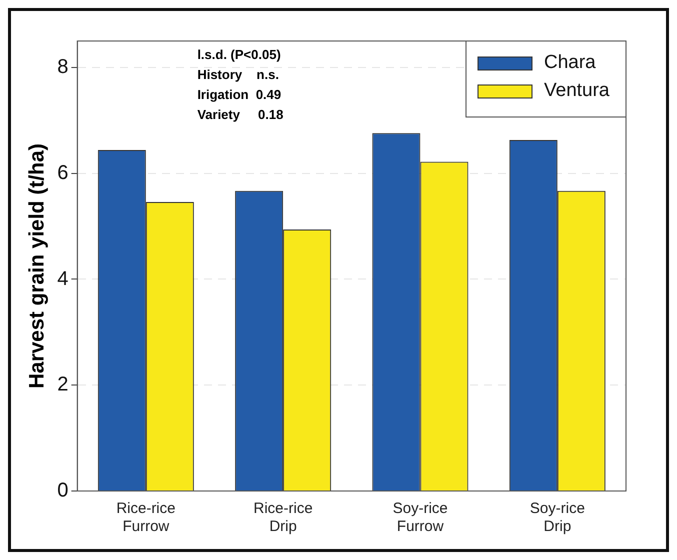  What do you see at coordinates (577, 91) in the screenshot?
I see `legend-label: Ventura` at bounding box center [577, 91].